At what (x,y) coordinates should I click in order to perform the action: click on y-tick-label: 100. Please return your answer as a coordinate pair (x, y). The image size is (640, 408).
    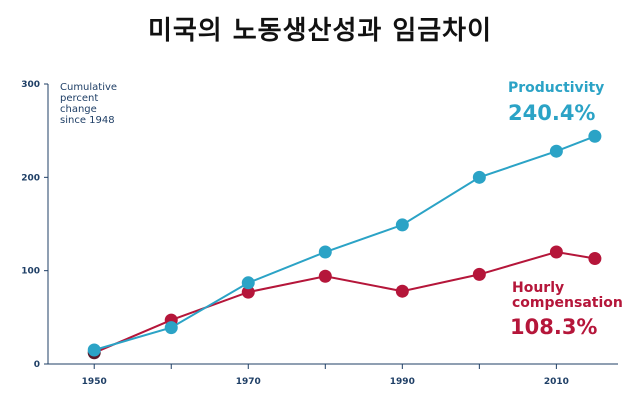
    Looking at the image, I should click on (30, 272).